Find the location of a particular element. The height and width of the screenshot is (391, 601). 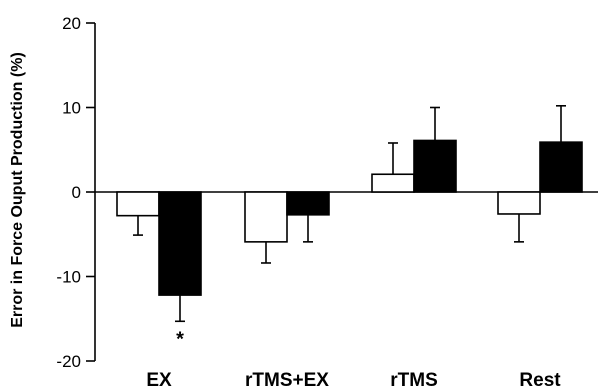

y-tick-label: -10 is located at coordinates (68, 277).